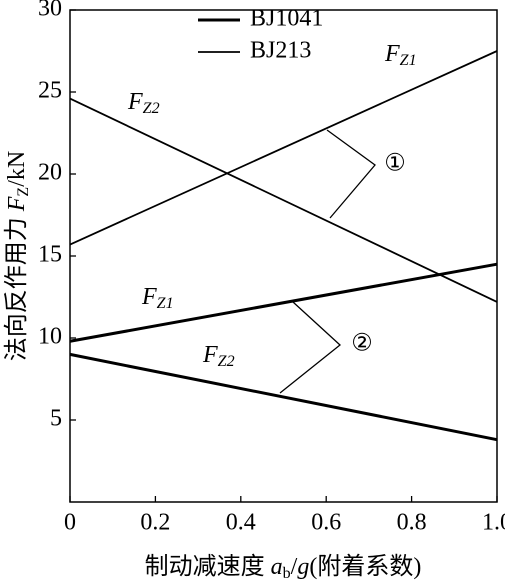 This screenshot has width=505, height=586. What do you see at coordinates (283, 567) in the screenshot?
I see `x-axis-label: 制动减速度 ab/g(附着系数)` at bounding box center [283, 567].